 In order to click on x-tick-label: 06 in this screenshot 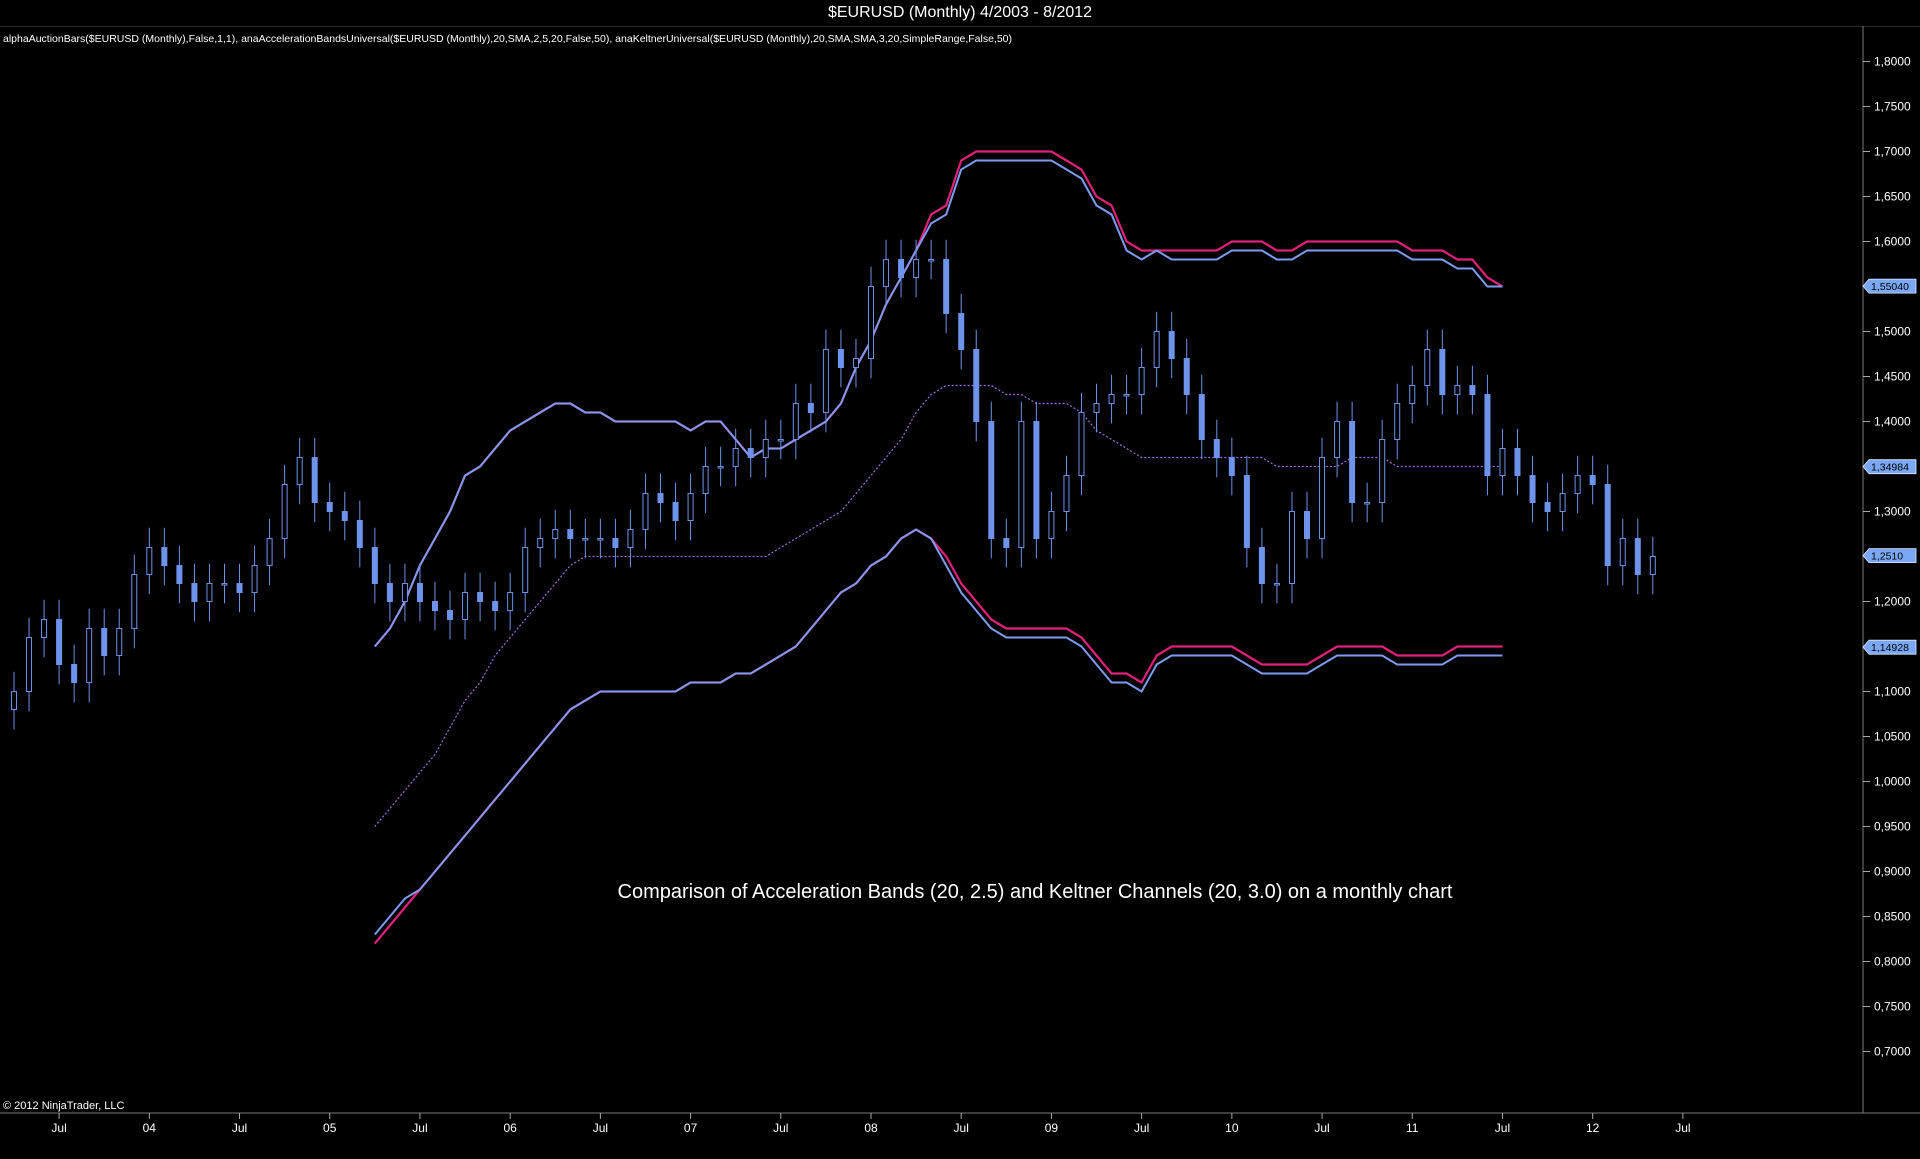, I will do `click(510, 1128)`.